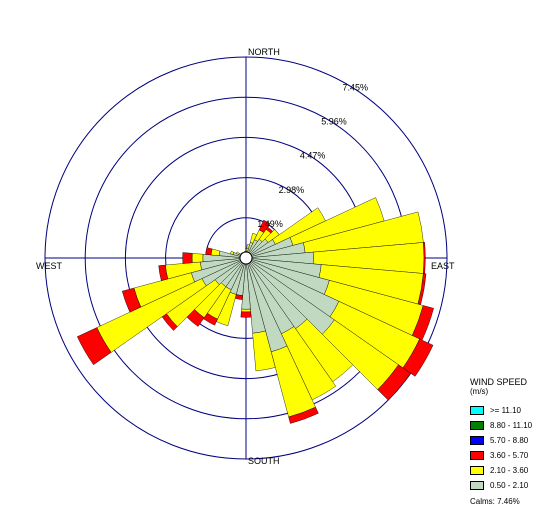 The image size is (553, 515). Describe the element at coordinates (334, 122) in the screenshot. I see `ring-label: 5.96%` at that location.